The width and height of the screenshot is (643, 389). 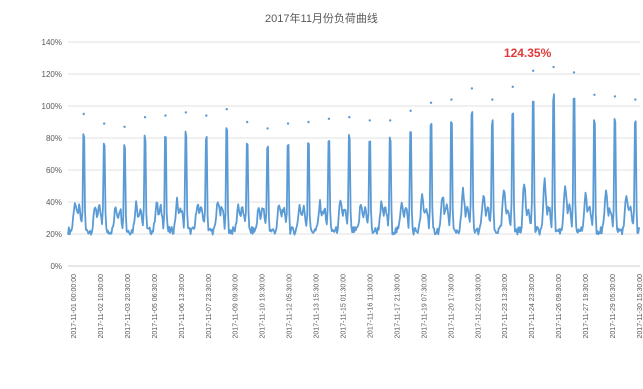 What do you see at coordinates (54, 138) in the screenshot?
I see `y-tick-label: 80%` at bounding box center [54, 138].